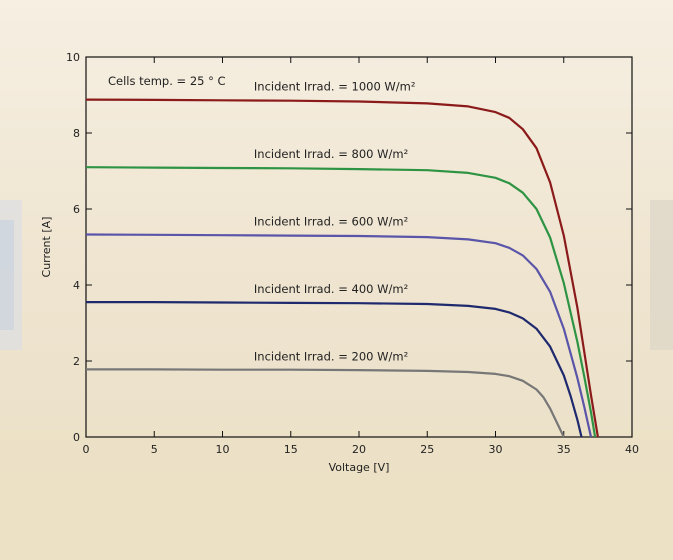 The height and width of the screenshot is (560, 673). I want to click on x-tick-label: 25, so click(427, 449).